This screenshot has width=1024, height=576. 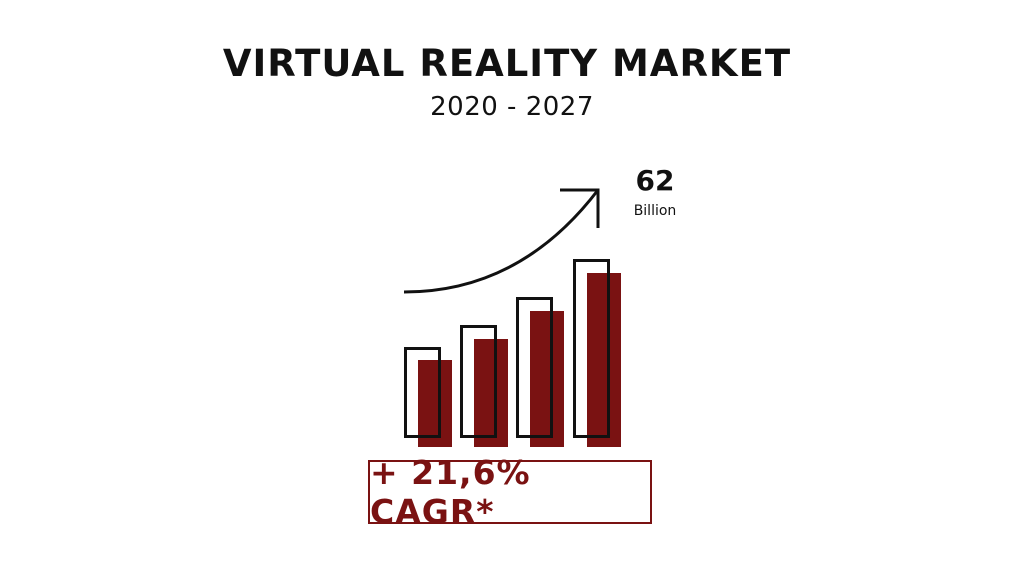 I want to click on cagr-box: + 21,6% CAGR*, so click(x=510, y=492).